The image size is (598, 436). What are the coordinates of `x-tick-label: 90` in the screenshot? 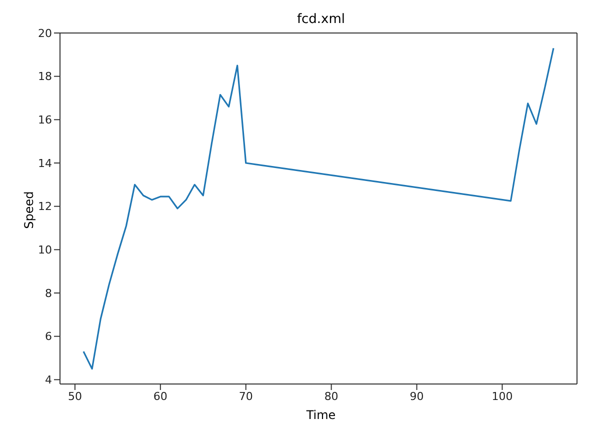 It's located at (417, 396).